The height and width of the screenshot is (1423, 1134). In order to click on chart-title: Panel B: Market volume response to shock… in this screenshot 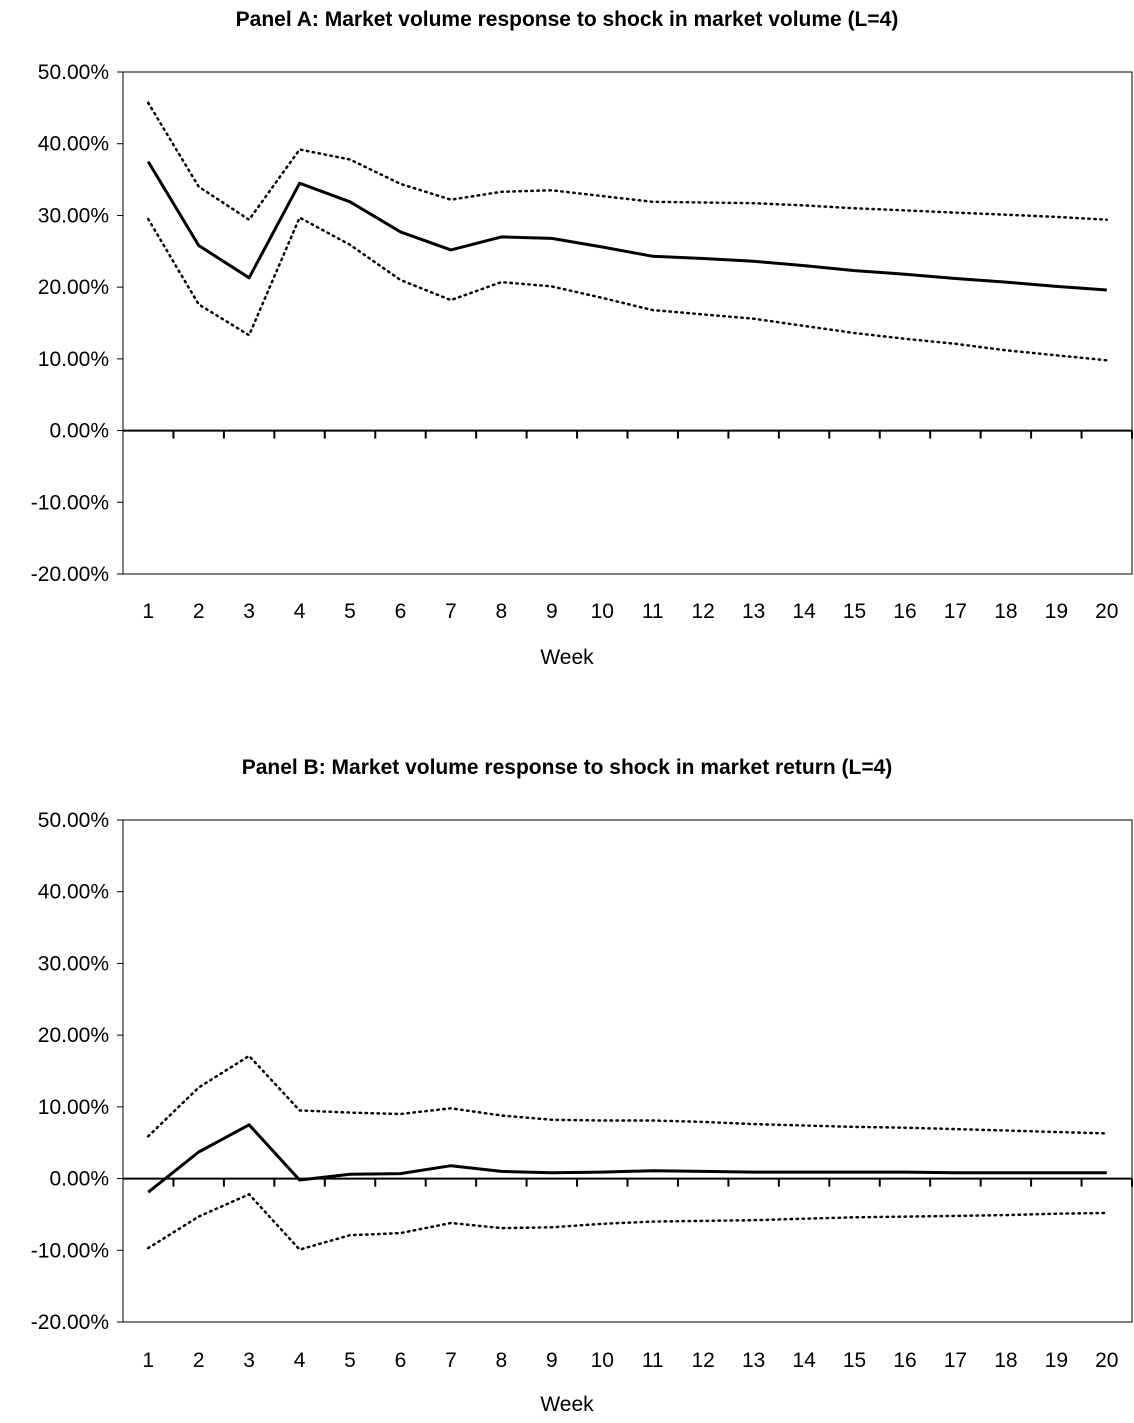, I will do `click(567, 767)`.